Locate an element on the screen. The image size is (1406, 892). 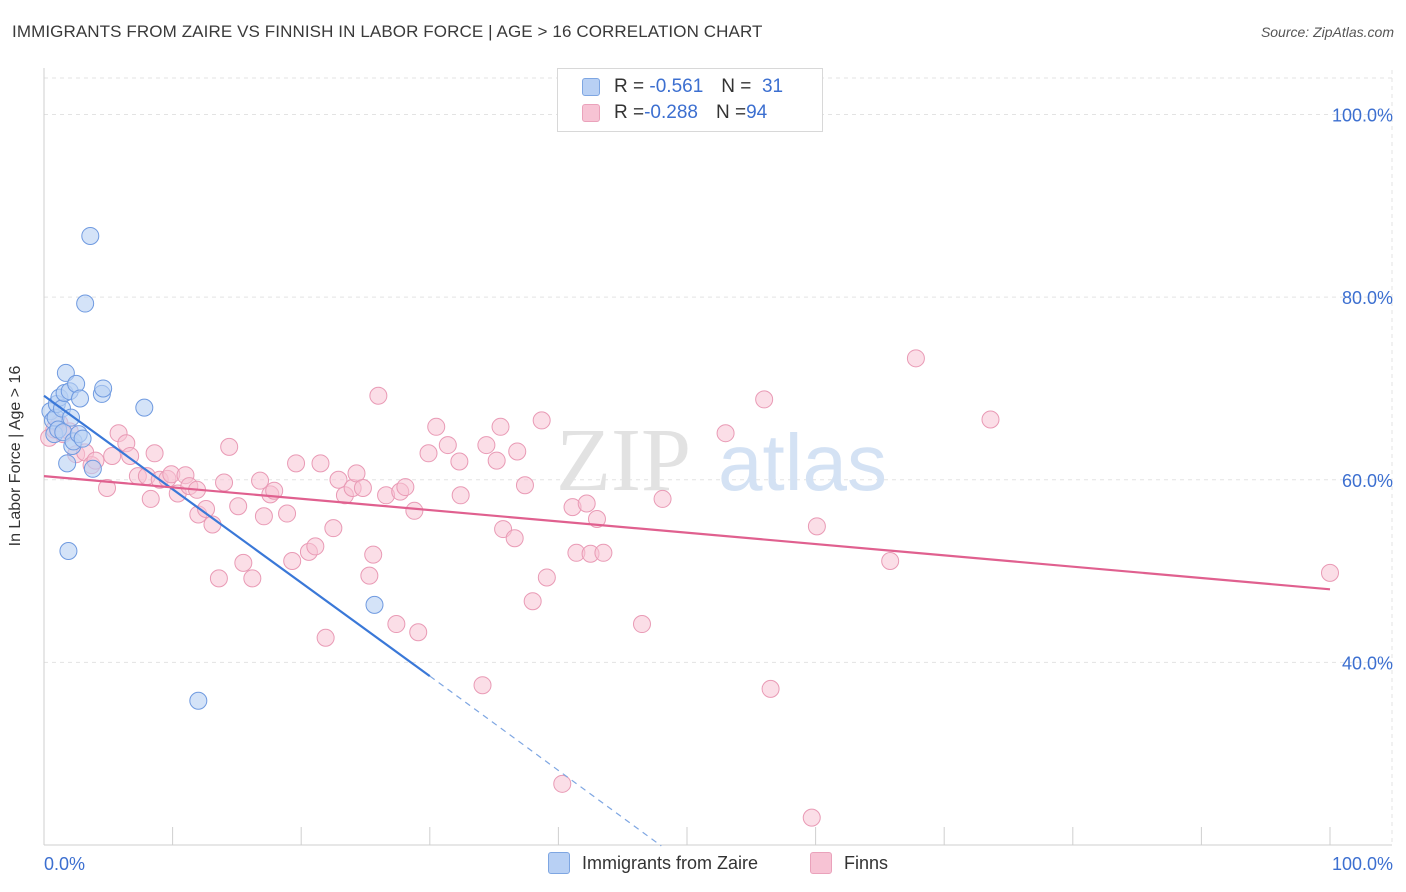
legend-label-zaire: Immigrants from Zaire is located at coordinates (670, 862).